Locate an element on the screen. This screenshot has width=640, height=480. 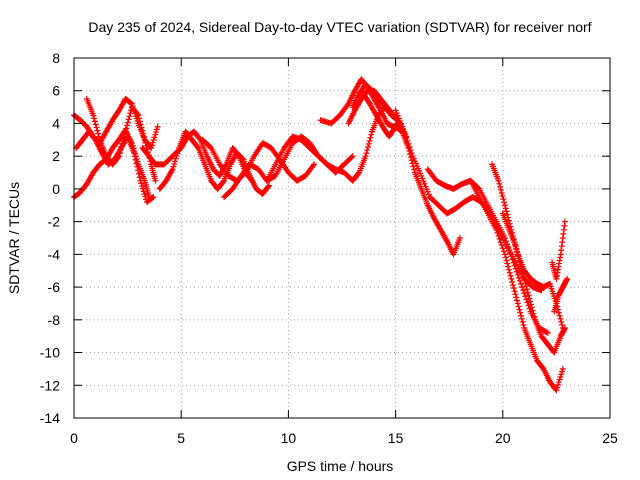
series-sat-r is located at coordinates (533, 283).